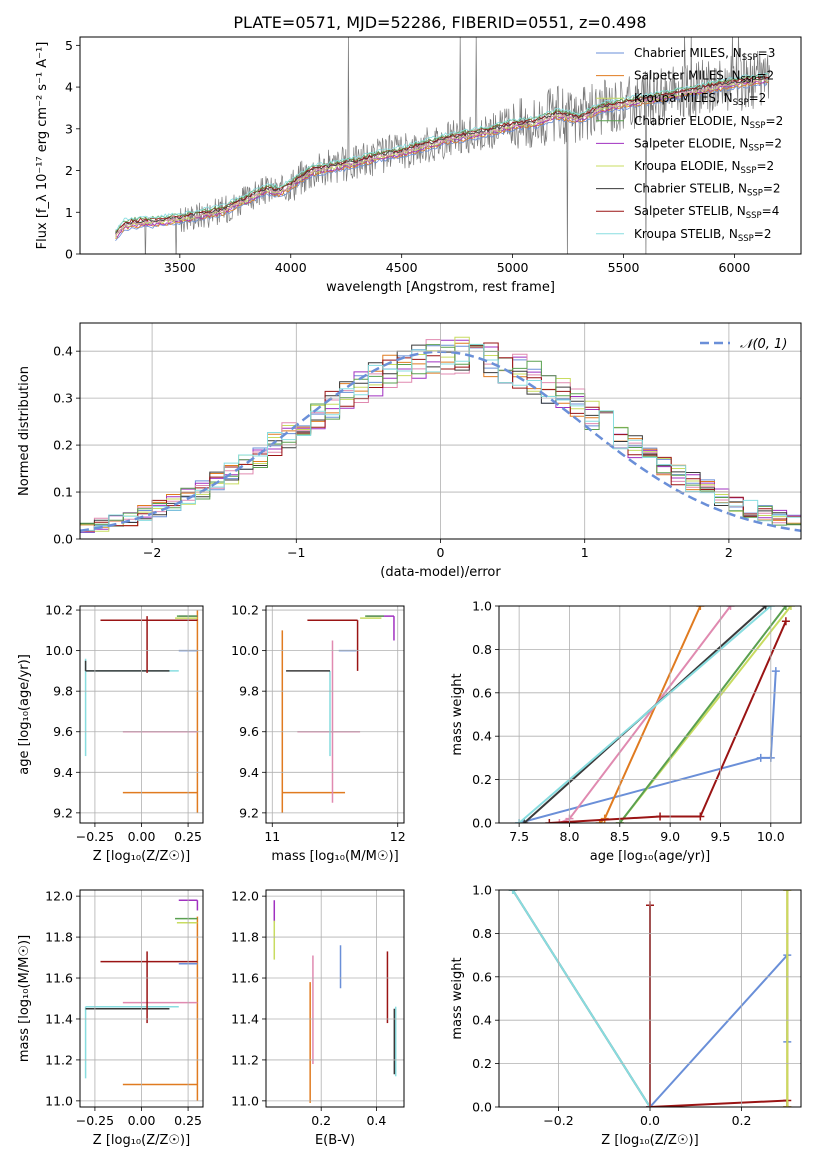  I want to click on y-tick-label: 12.0, so click(59, 896).